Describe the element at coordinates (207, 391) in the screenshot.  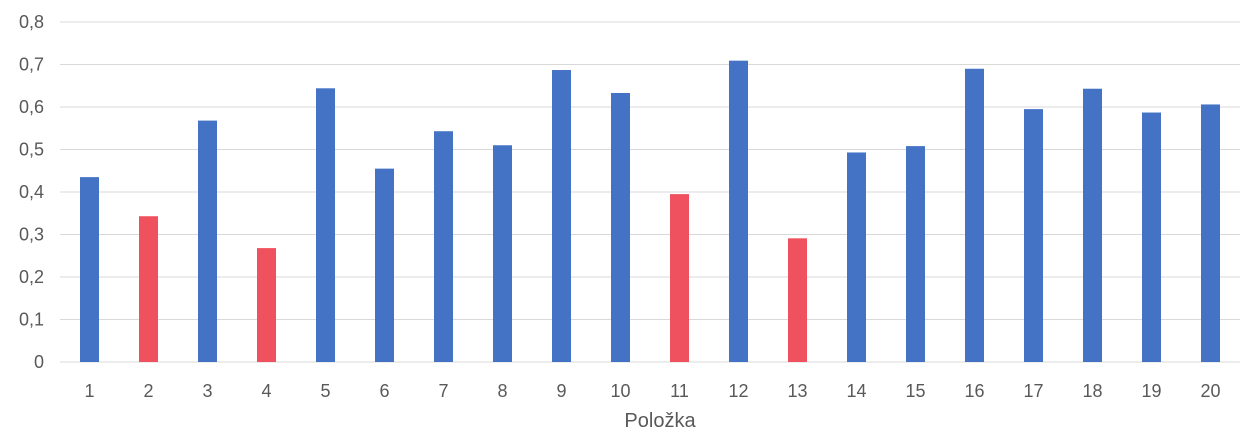
I see `x-tick-label: 3` at that location.